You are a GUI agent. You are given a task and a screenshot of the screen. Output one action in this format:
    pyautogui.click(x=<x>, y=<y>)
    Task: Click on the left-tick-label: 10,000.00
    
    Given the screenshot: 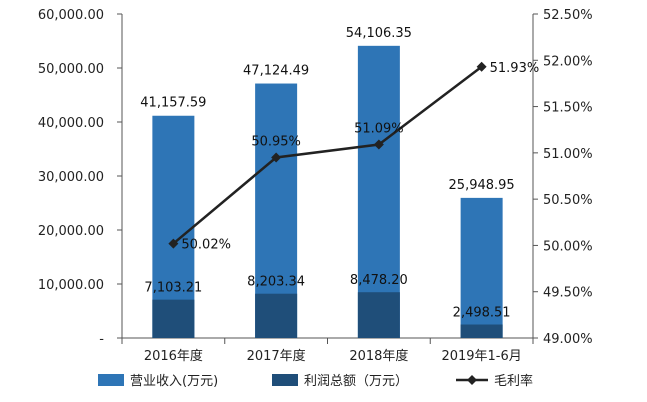 What is the action you would take?
    pyautogui.click(x=71, y=285)
    